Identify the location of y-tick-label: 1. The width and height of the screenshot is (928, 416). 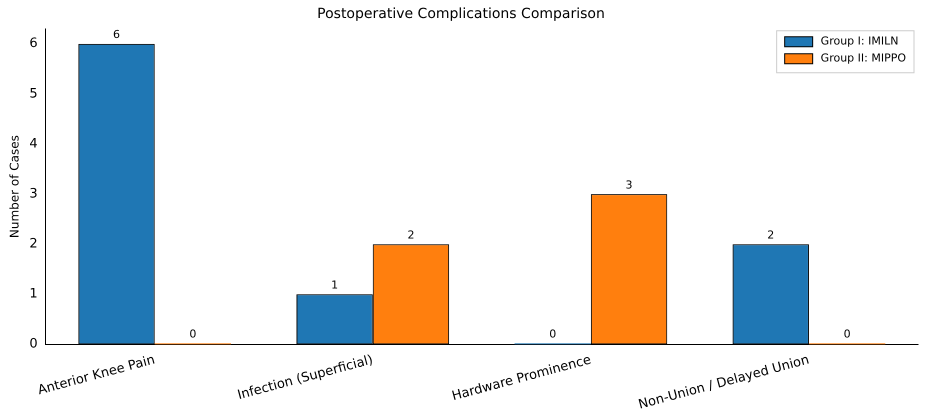
(33, 294).